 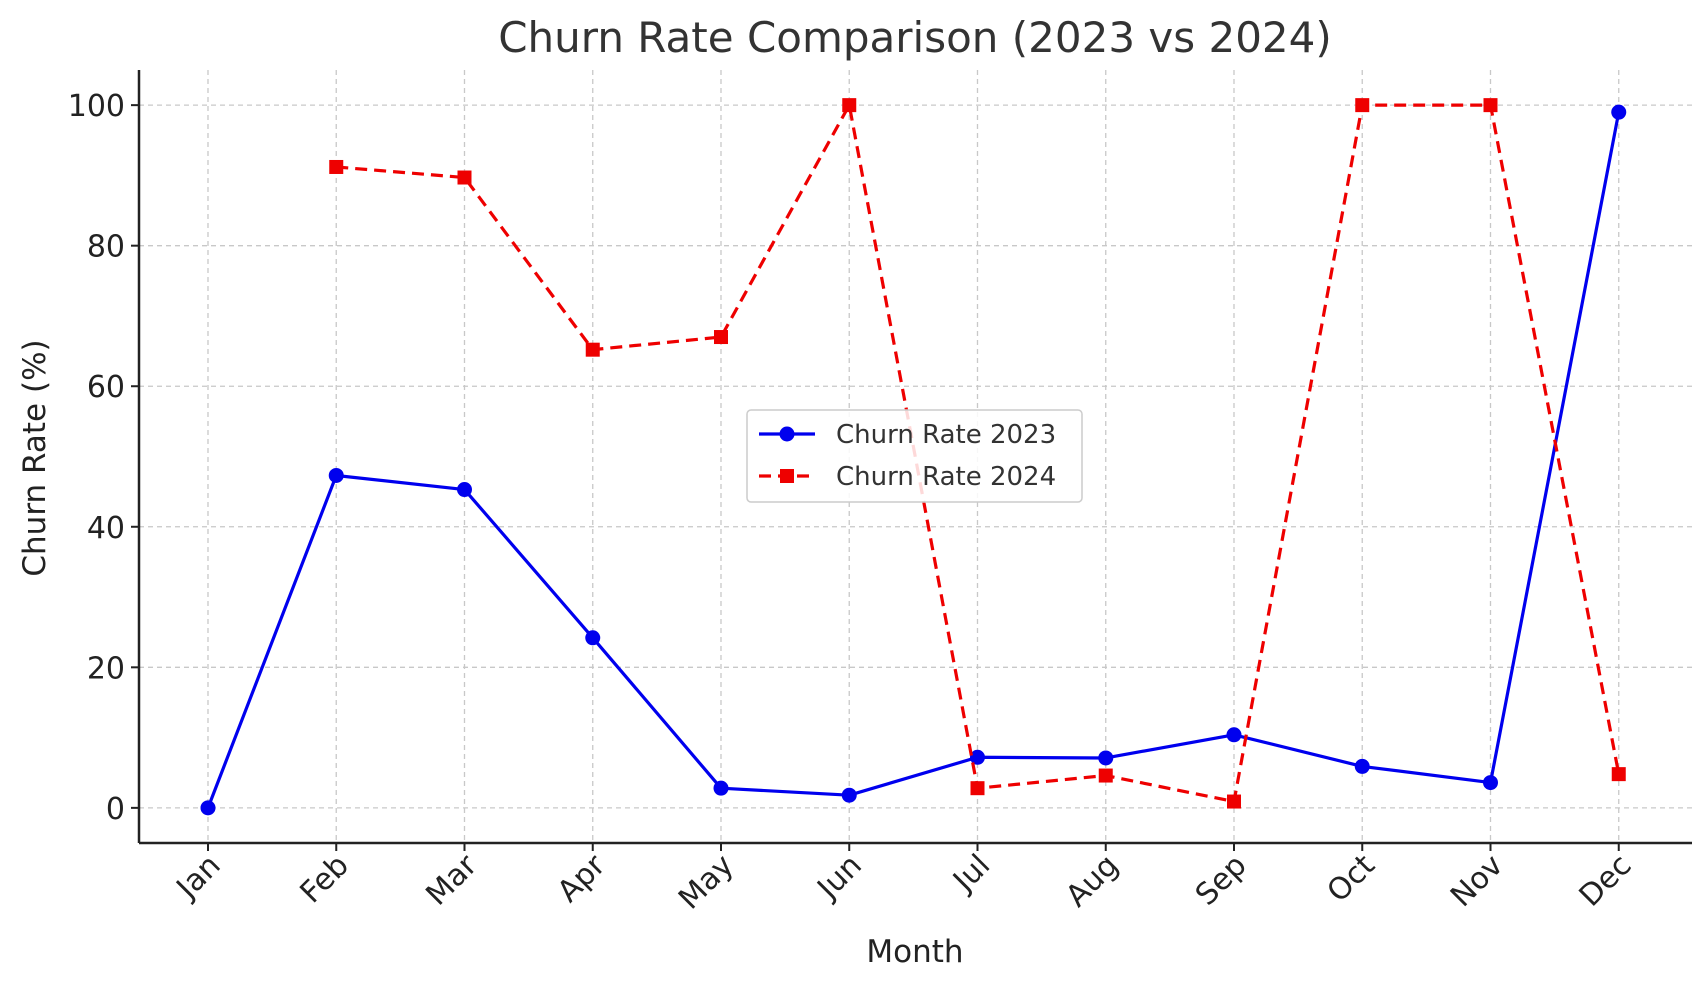 What do you see at coordinates (106, 668) in the screenshot?
I see `y-tick-label: 20` at bounding box center [106, 668].